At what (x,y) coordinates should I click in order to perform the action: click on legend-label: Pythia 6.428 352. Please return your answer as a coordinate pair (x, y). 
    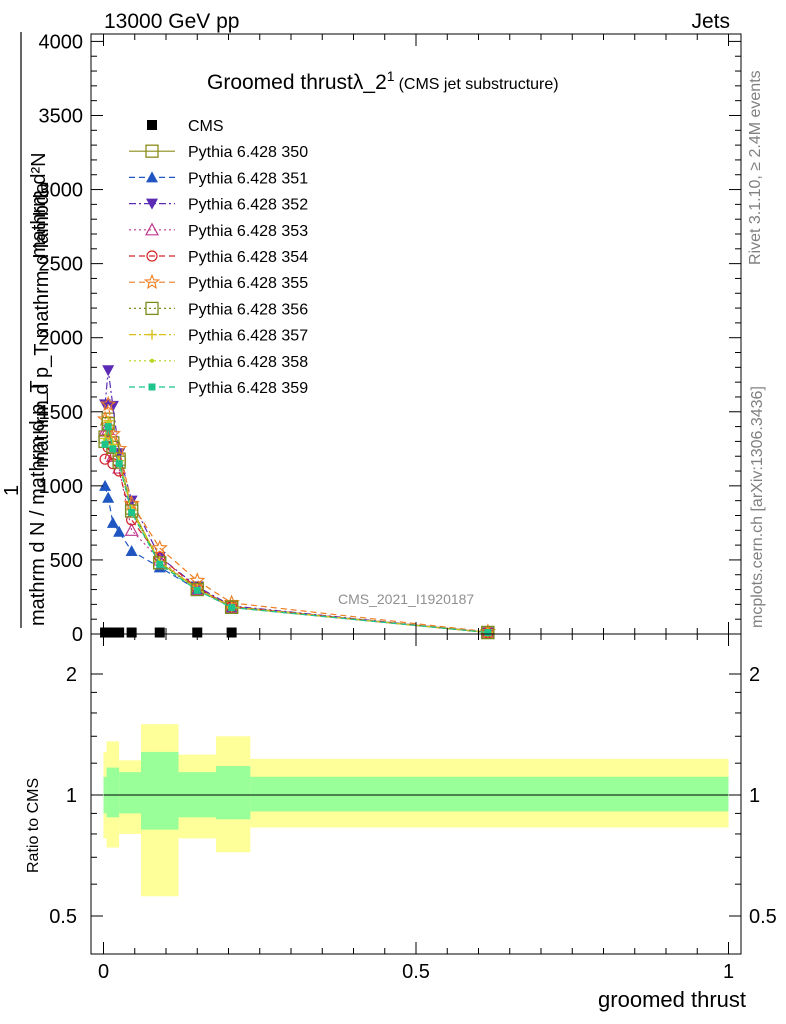
    Looking at the image, I should click on (248, 205).